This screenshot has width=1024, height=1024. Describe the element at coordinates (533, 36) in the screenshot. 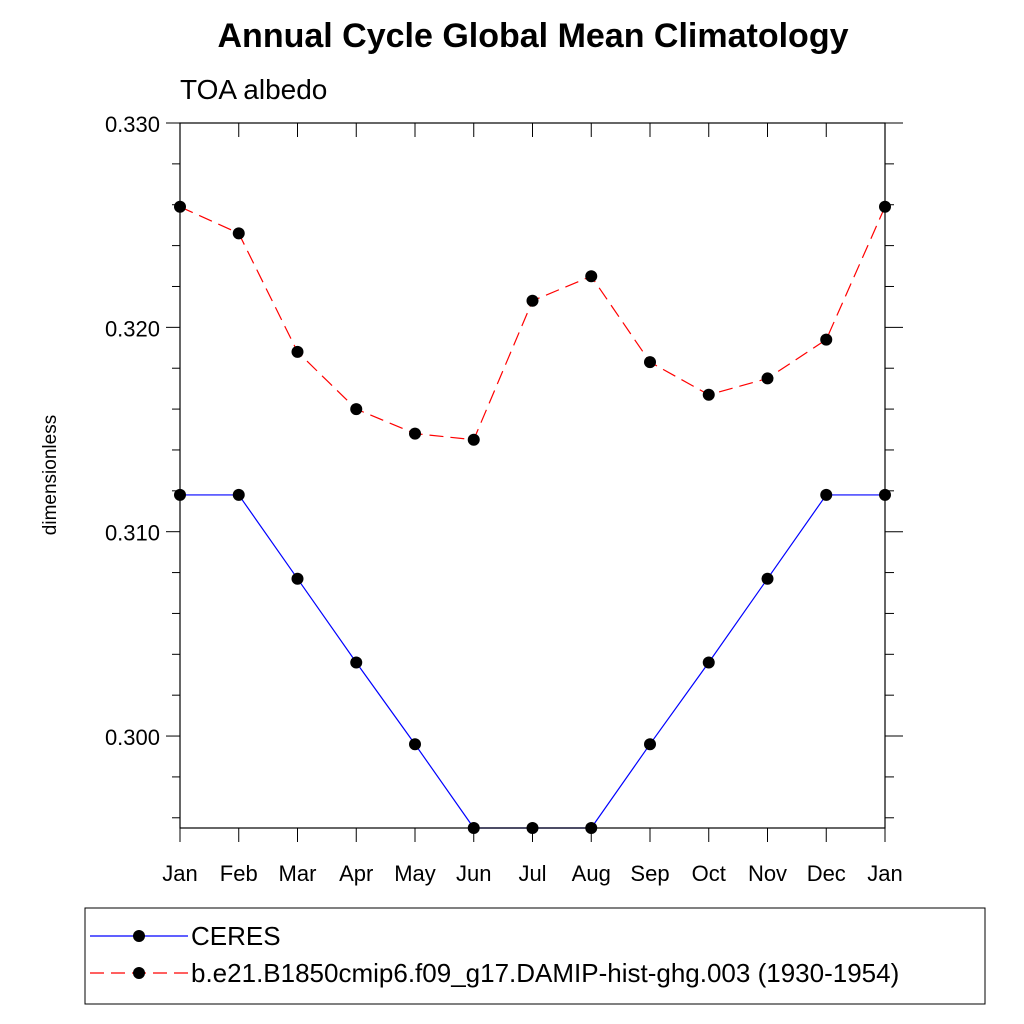

I see `chart-title: Annual Cycle Global Mean Climatology` at that location.